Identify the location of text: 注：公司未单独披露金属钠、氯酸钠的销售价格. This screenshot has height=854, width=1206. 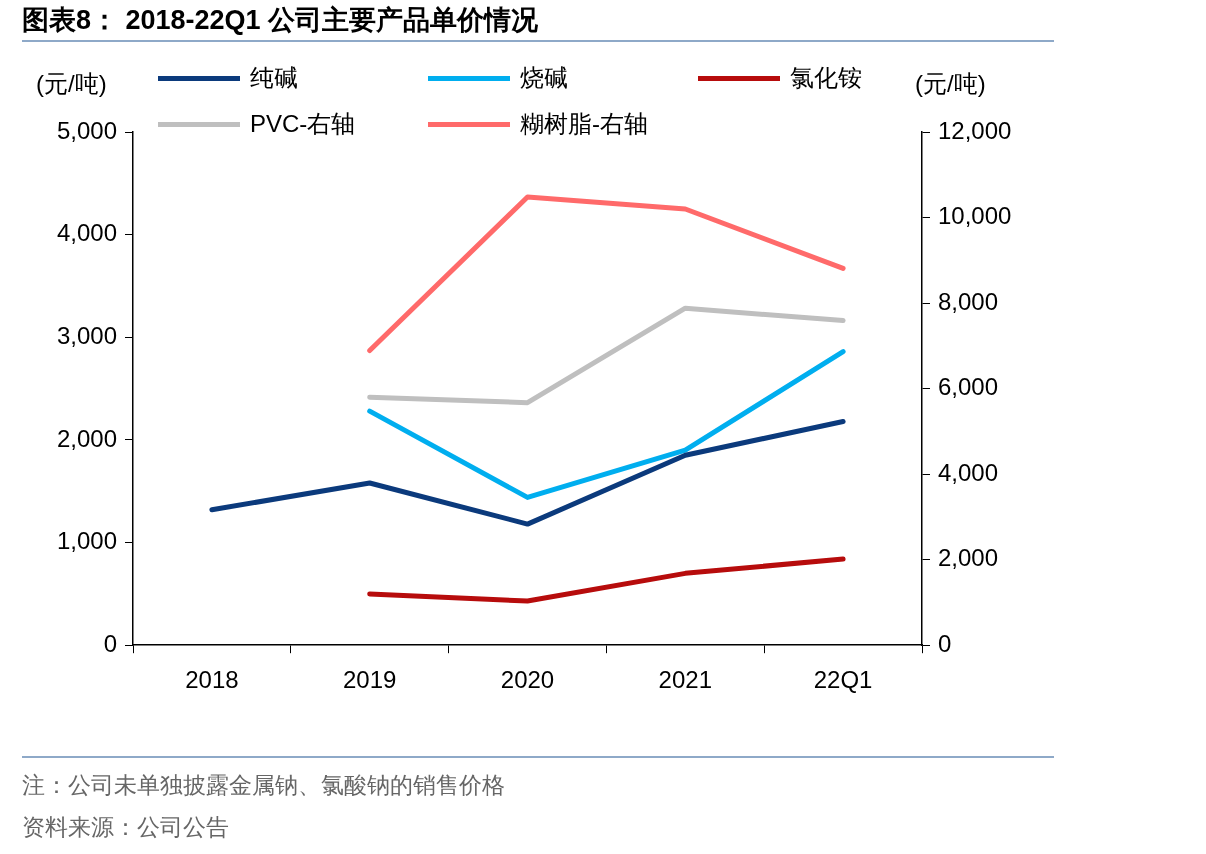
(263, 785).